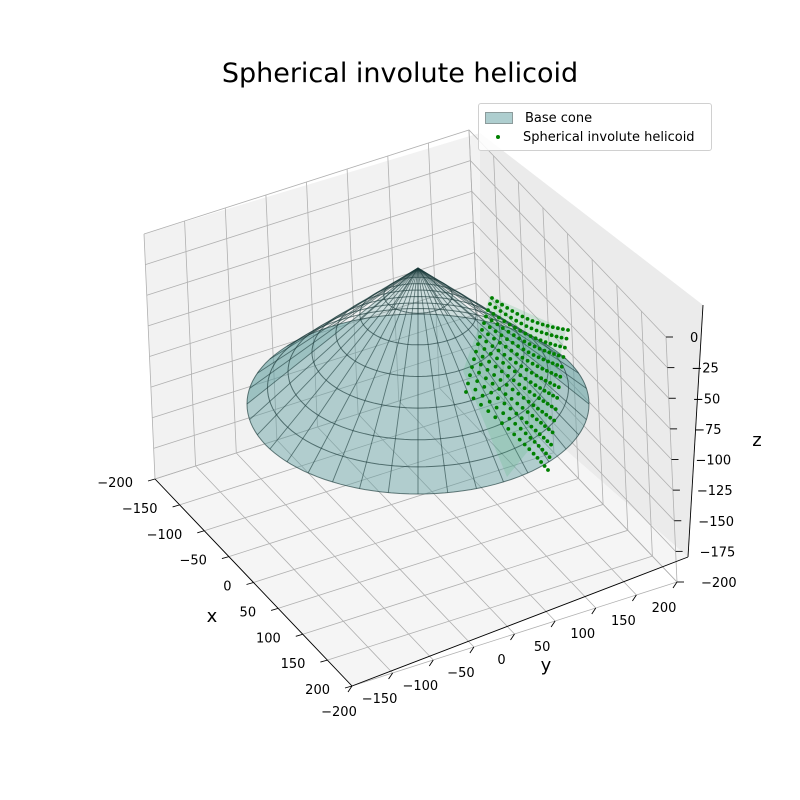 The image size is (800, 800). What do you see at coordinates (115, 483) in the screenshot?
I see `x-tick-label: −200` at bounding box center [115, 483].